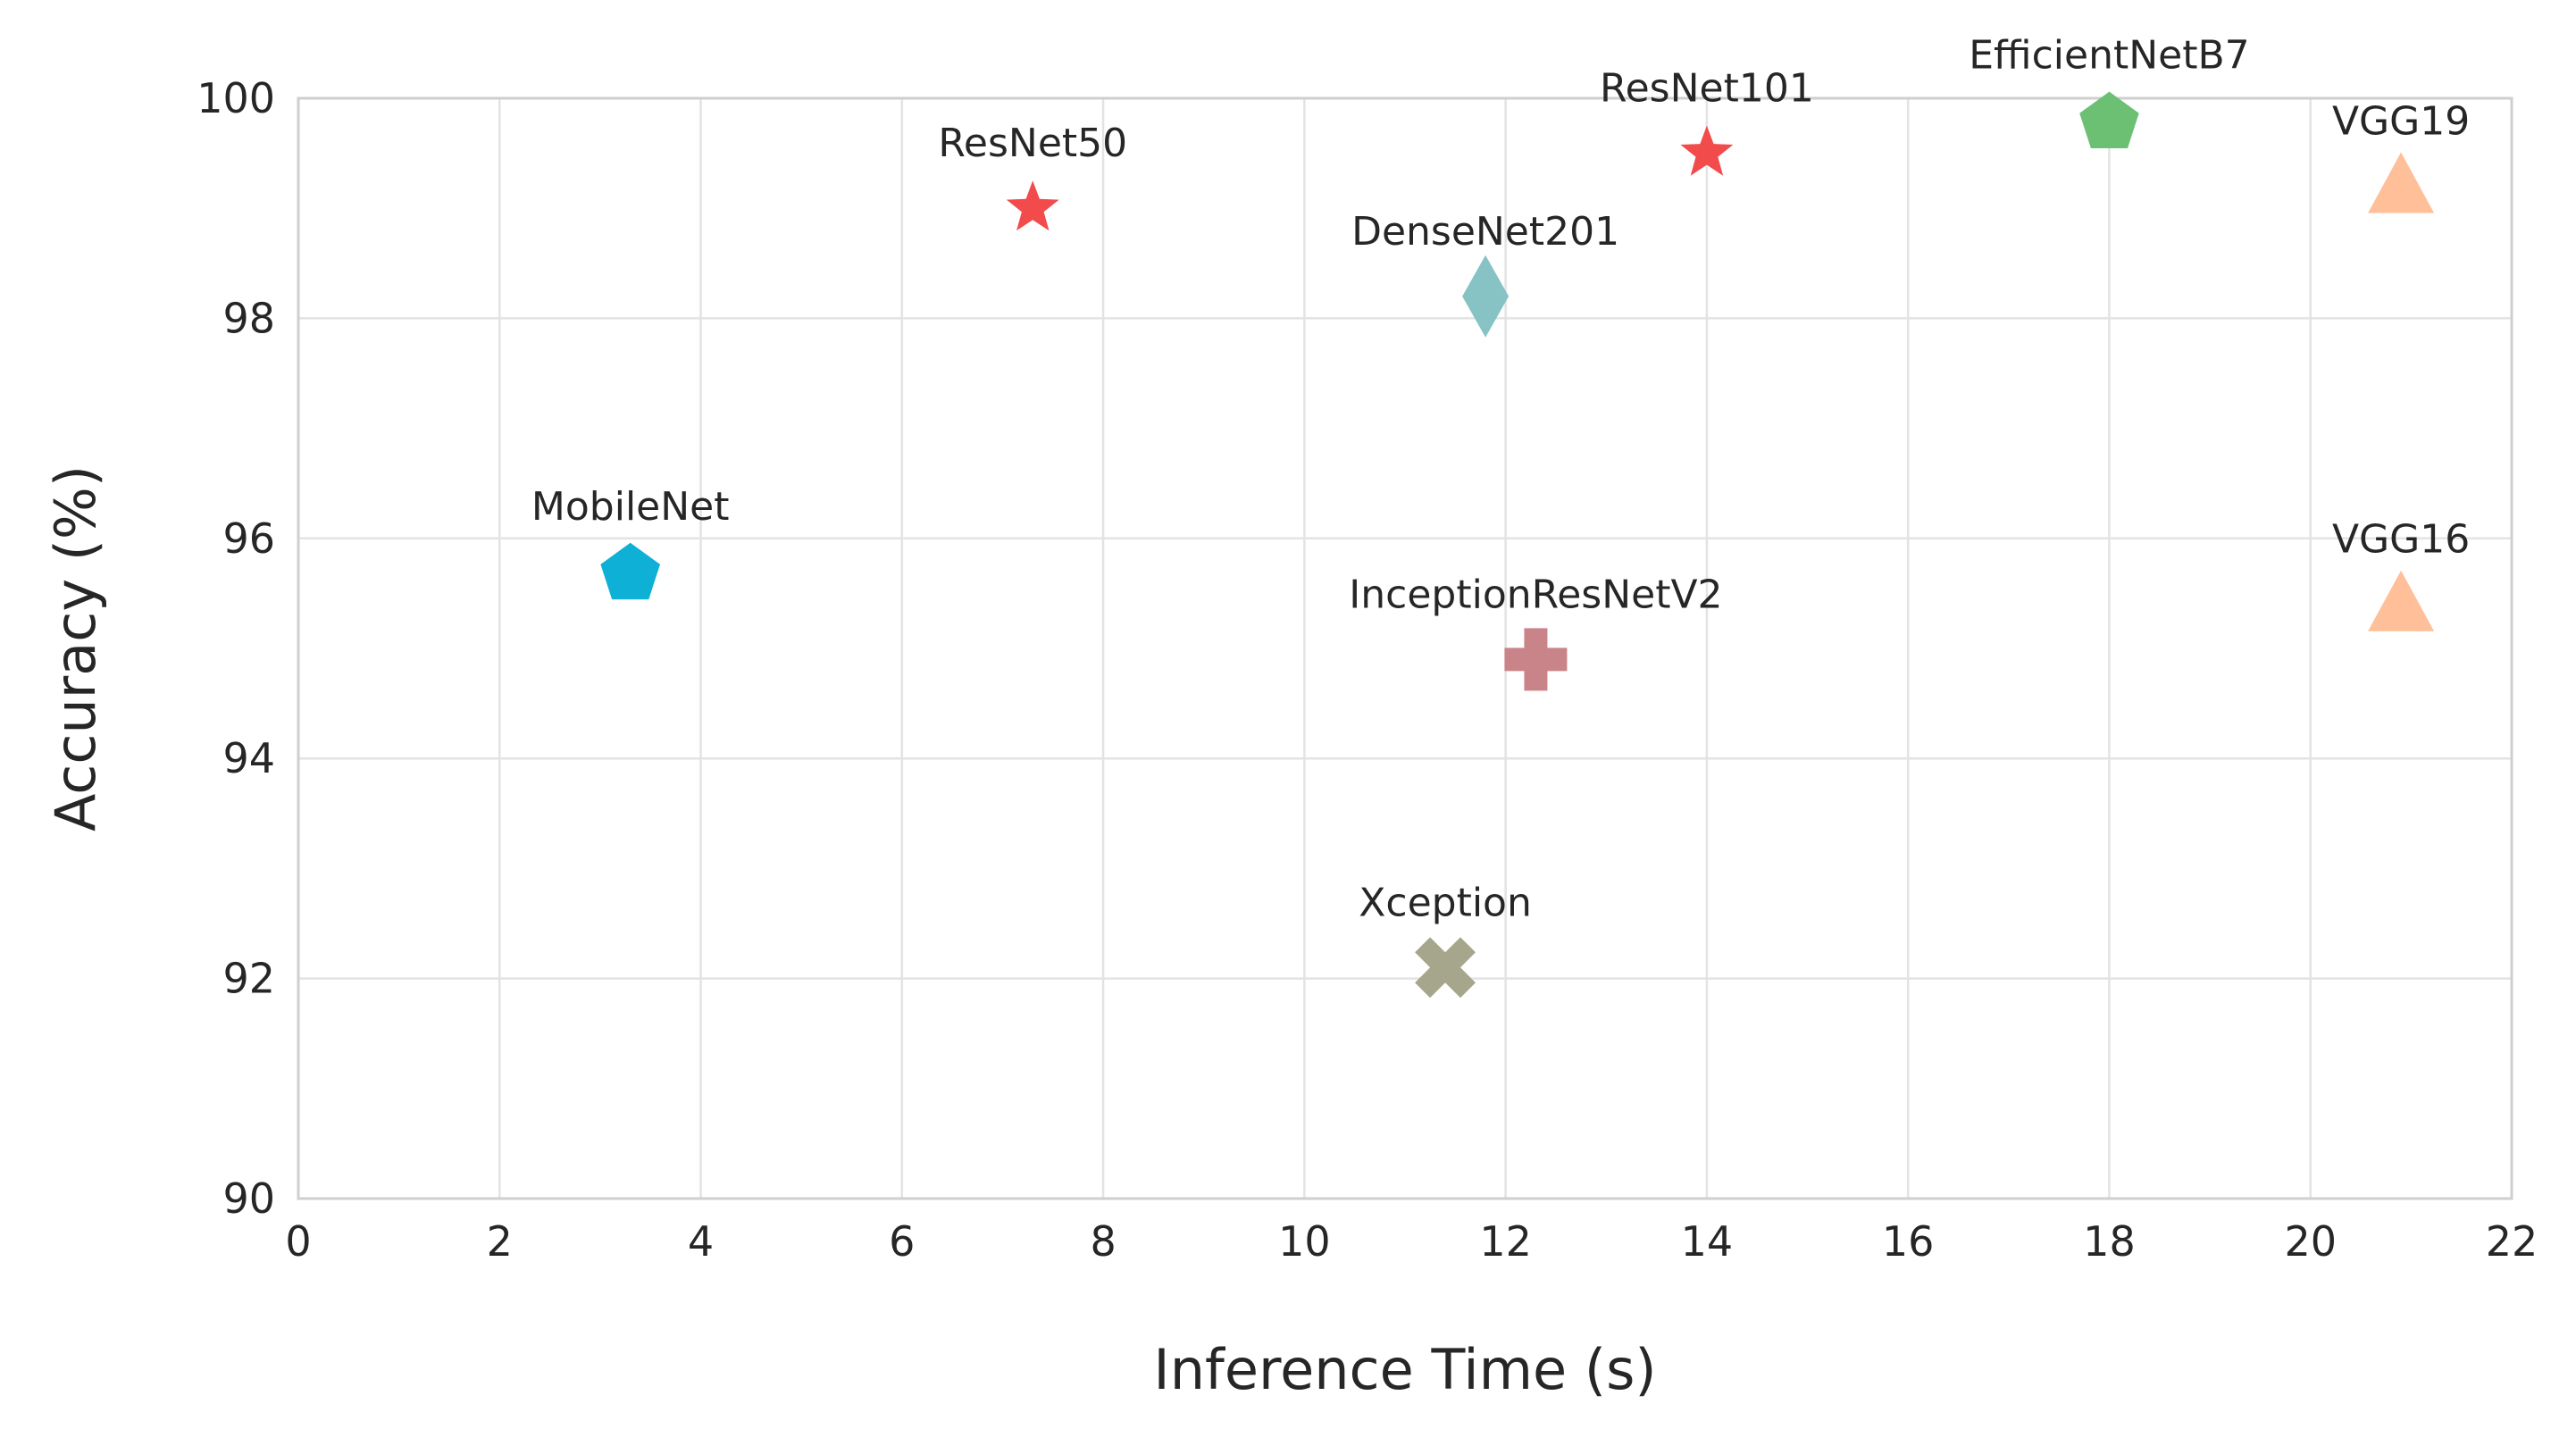 This screenshot has height=1429, width=2576. Describe the element at coordinates (1446, 902) in the screenshot. I see `label-xception: Xception` at that location.